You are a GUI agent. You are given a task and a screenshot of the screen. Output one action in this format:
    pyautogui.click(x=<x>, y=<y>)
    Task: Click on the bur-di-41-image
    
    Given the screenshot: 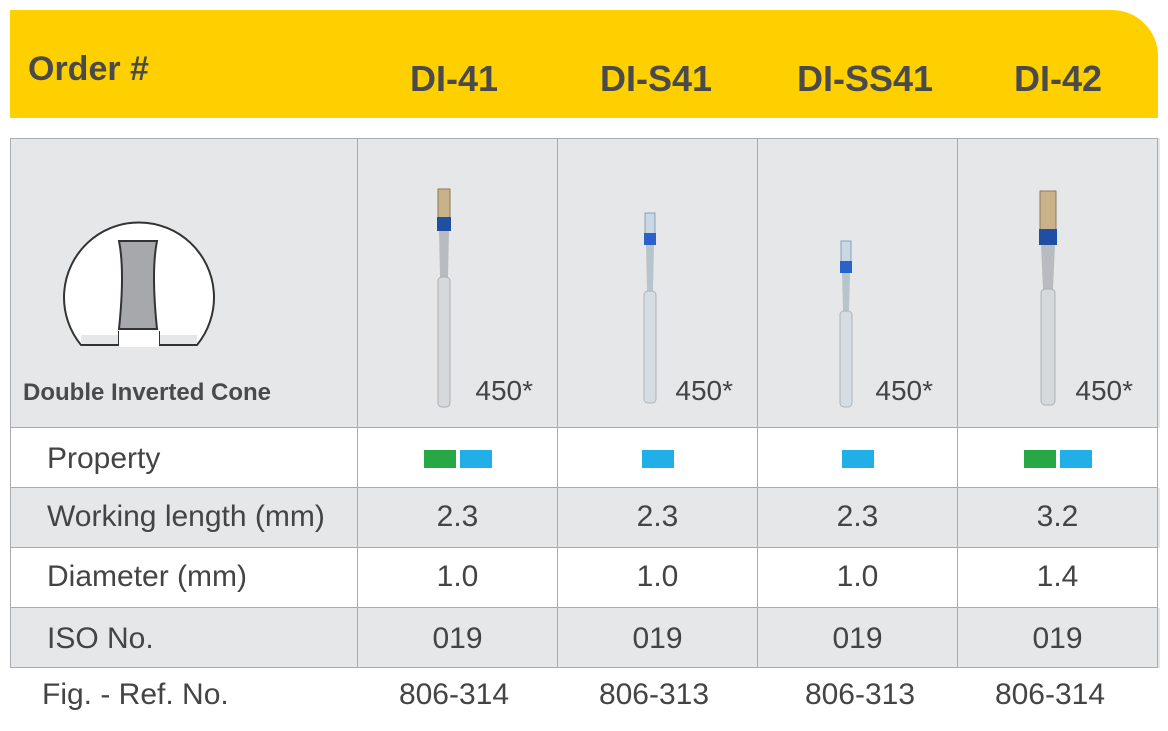 What is the action you would take?
    pyautogui.click(x=444, y=298)
    